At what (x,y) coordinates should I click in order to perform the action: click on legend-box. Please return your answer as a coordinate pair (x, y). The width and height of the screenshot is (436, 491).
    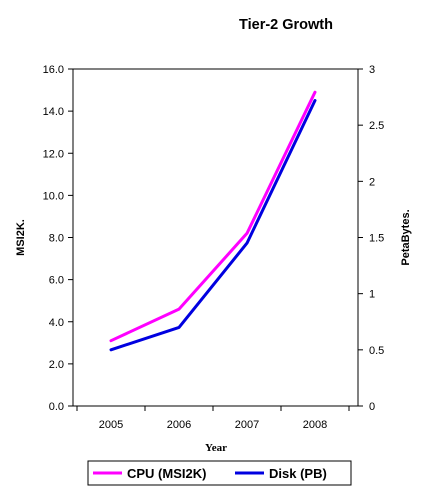
    Looking at the image, I should click on (219, 473).